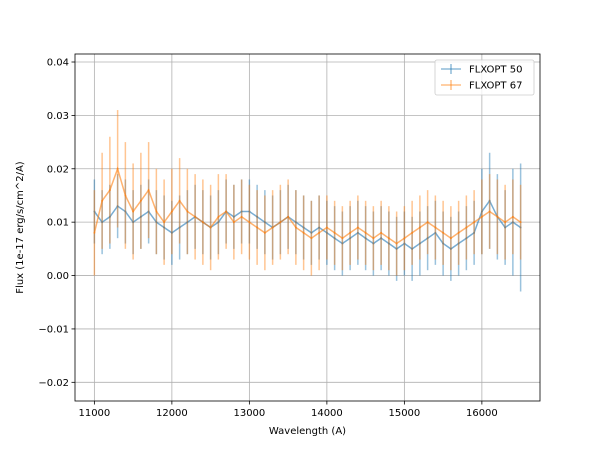 Image resolution: width=600 pixels, height=450 pixels. I want to click on x-tick-label: 16000, so click(482, 413).